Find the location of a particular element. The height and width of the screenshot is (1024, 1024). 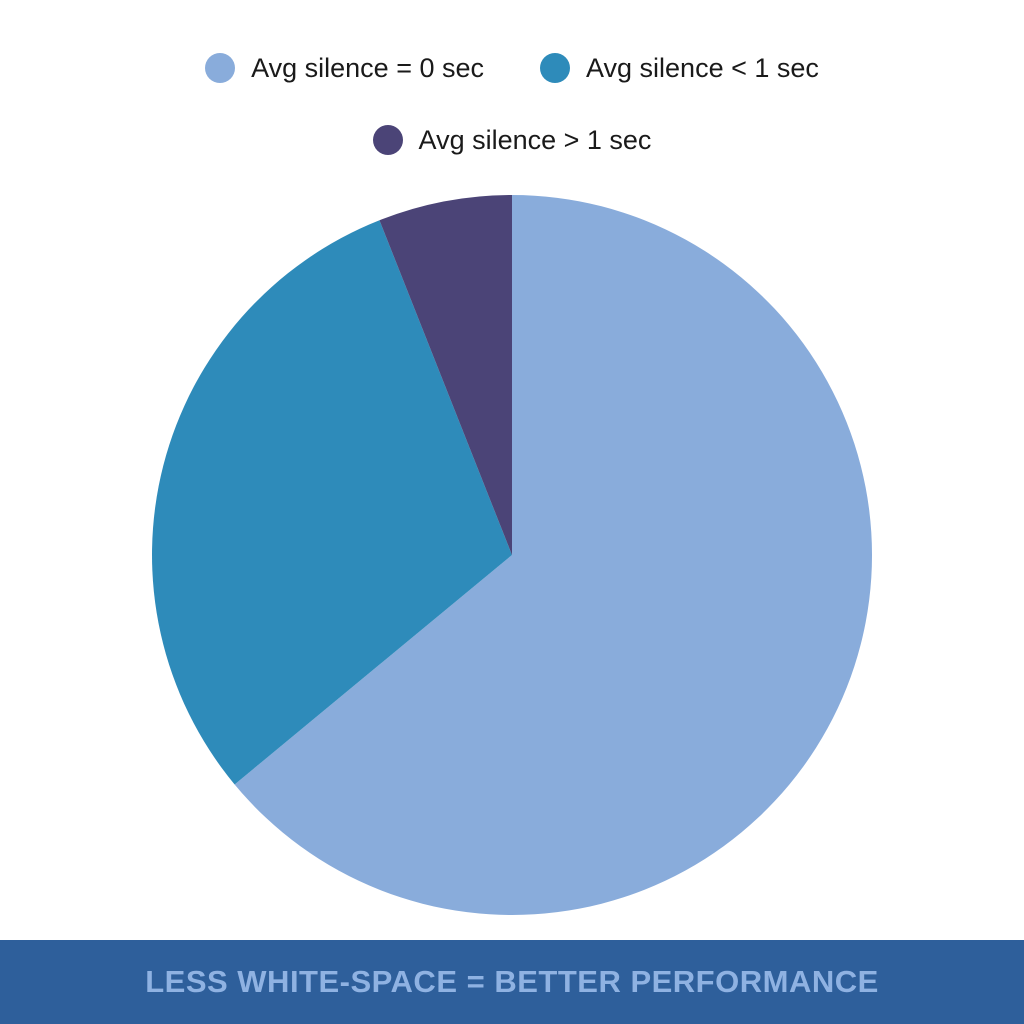

legend-swatch-avg-silence-over-one is located at coordinates (387, 140).